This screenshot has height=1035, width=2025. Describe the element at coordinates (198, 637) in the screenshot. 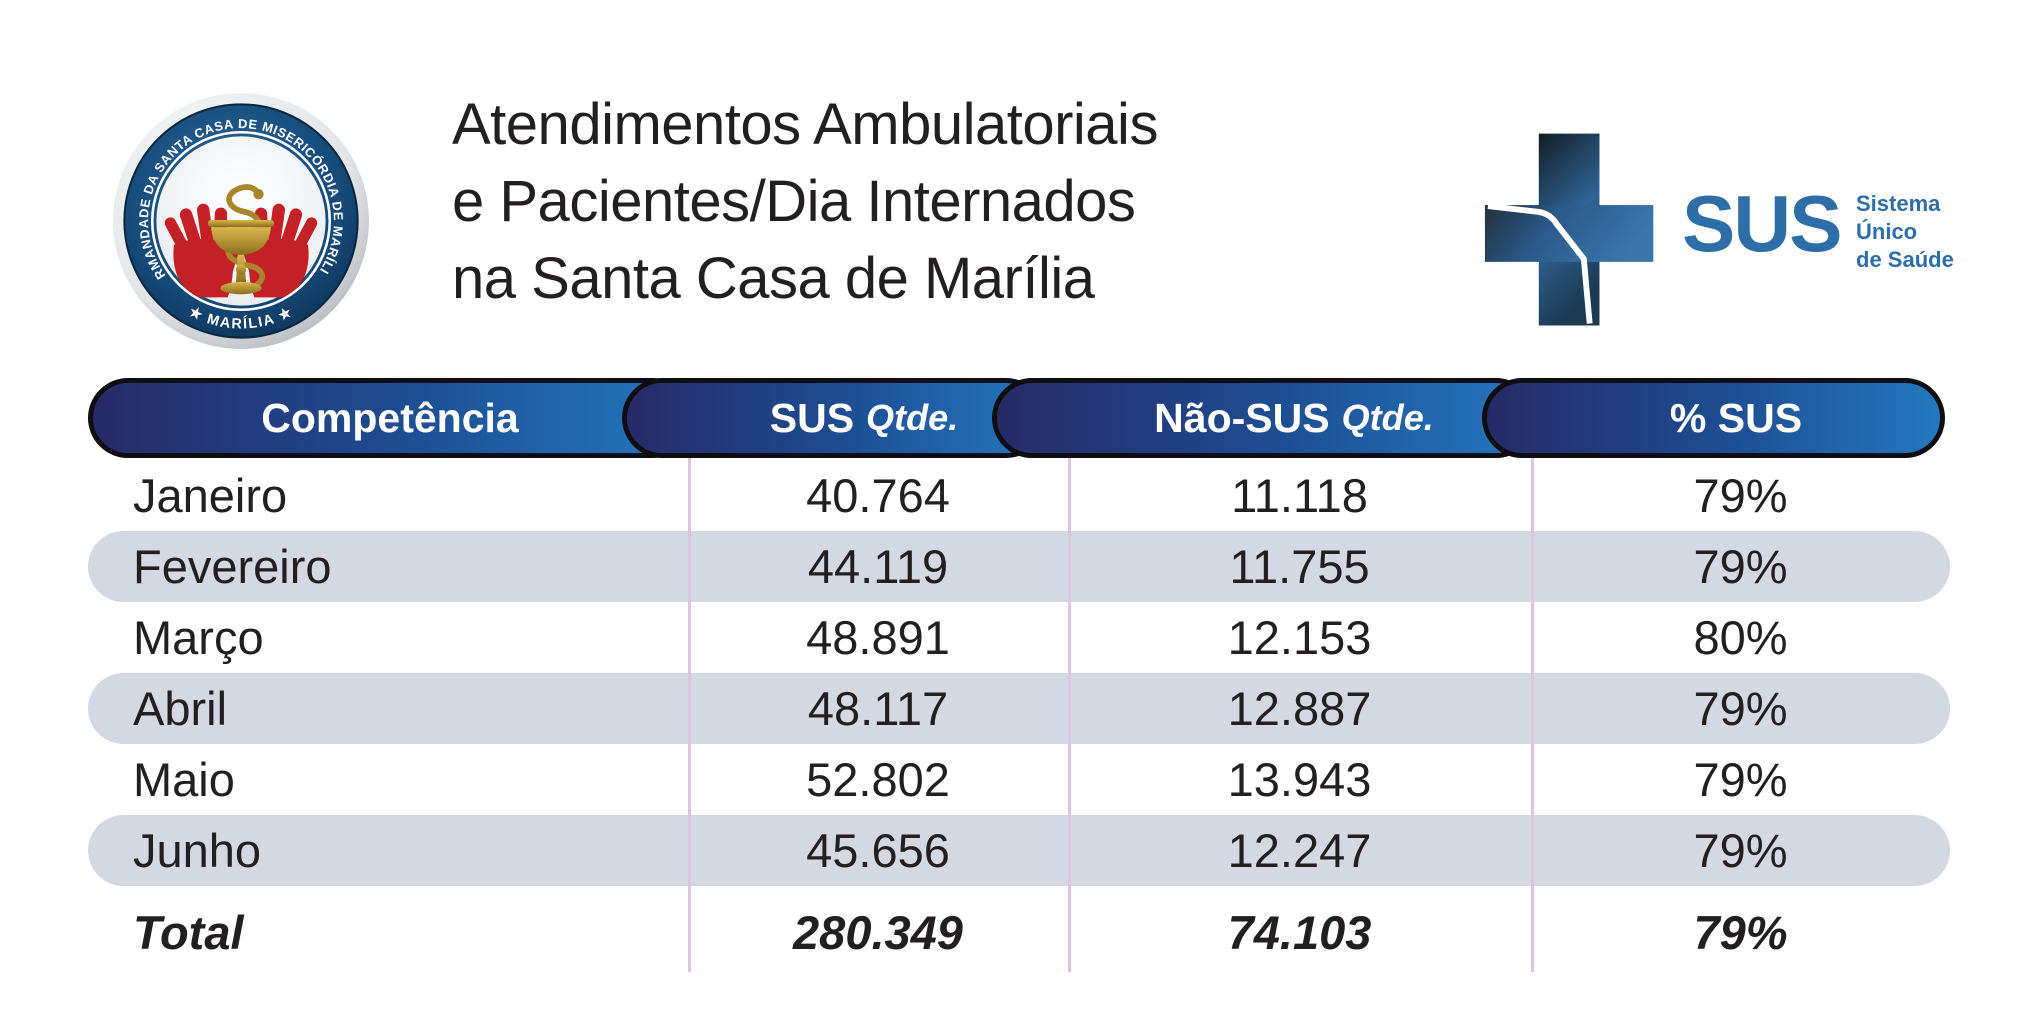

I see `cell-month: Março` at that location.